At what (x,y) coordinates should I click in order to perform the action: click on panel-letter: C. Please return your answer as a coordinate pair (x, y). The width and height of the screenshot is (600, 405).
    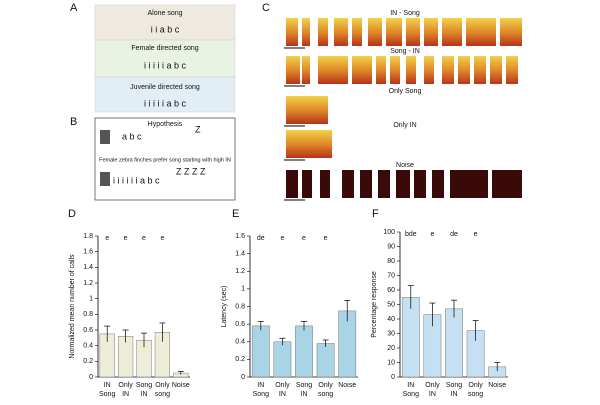
    Looking at the image, I should click on (266, 8).